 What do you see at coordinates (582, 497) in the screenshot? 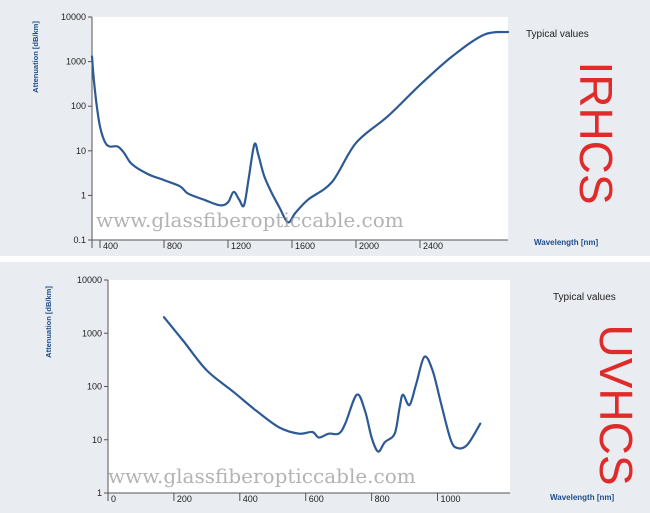
I see `x-axis-label-uvhcs: Wavelength [nm]` at bounding box center [582, 497].